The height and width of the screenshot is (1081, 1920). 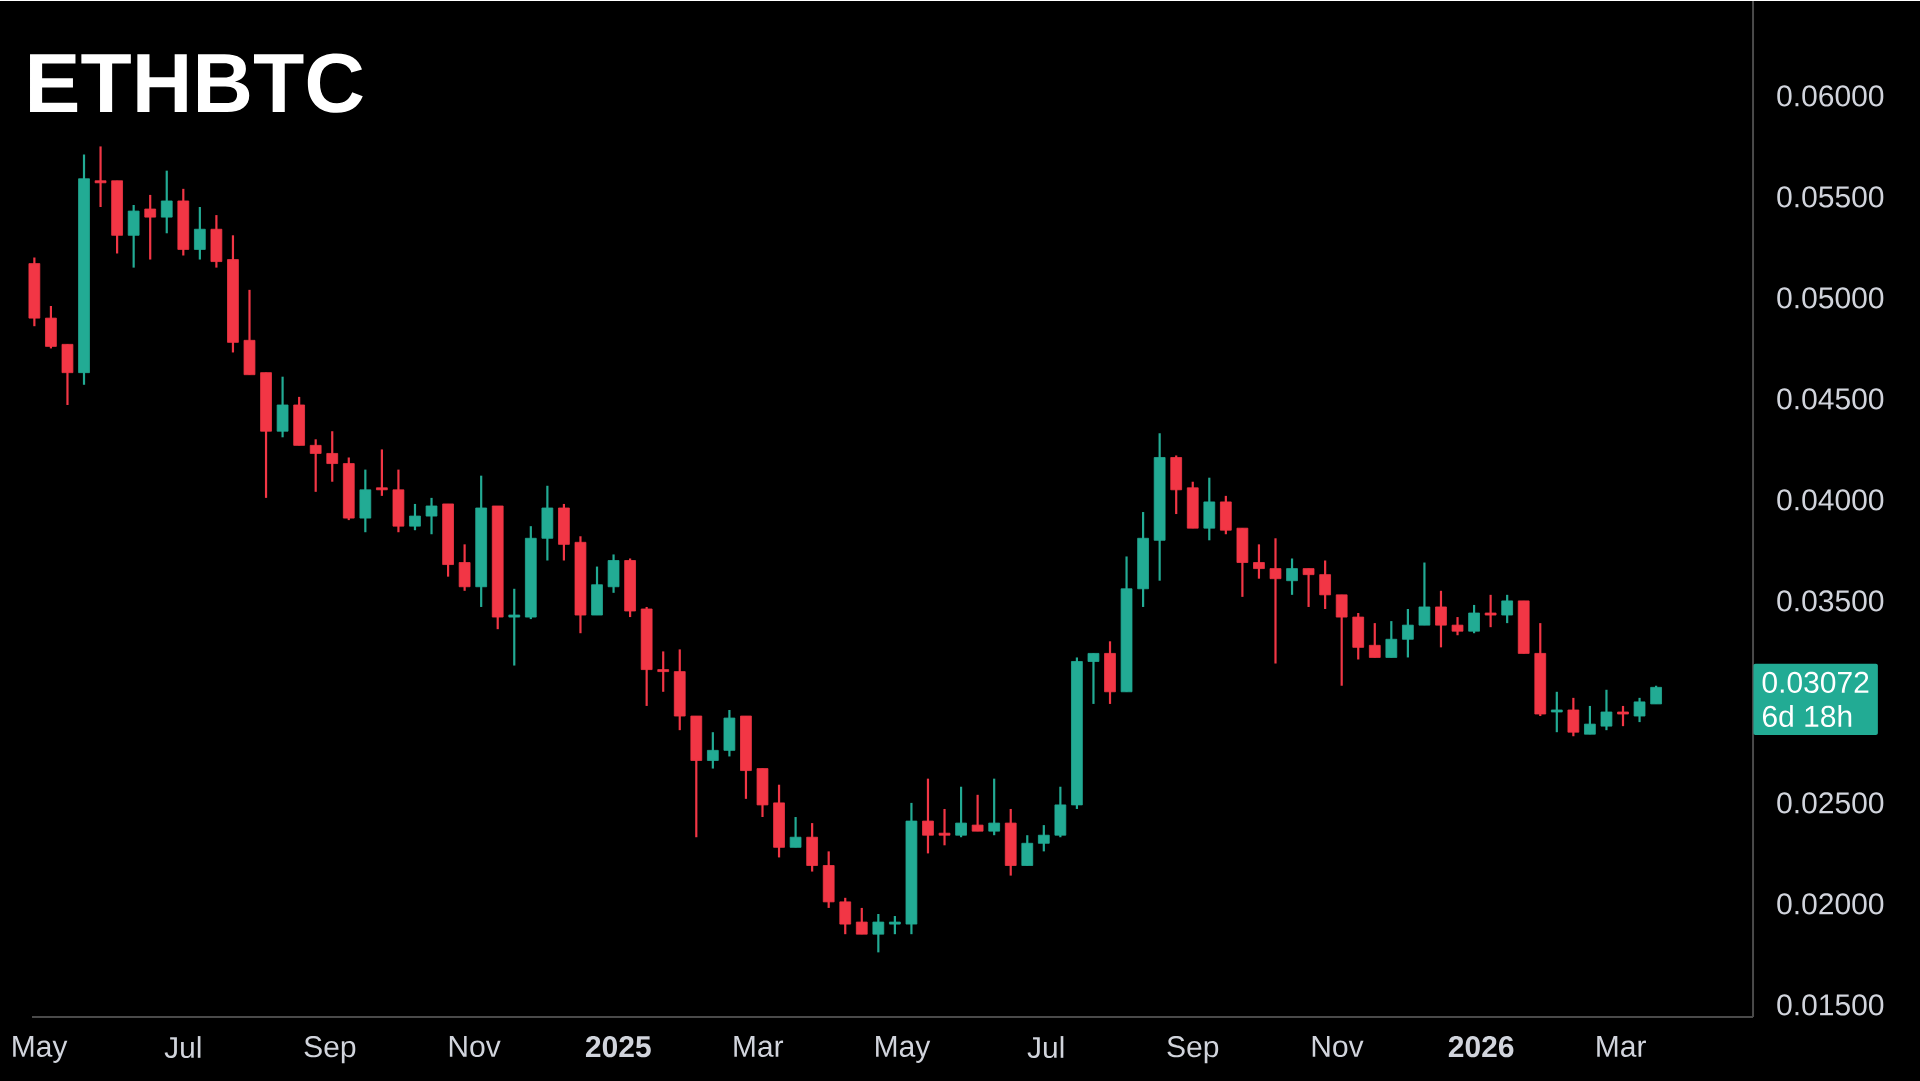 I want to click on y-tick-label: 0.04000, so click(x=1830, y=500).